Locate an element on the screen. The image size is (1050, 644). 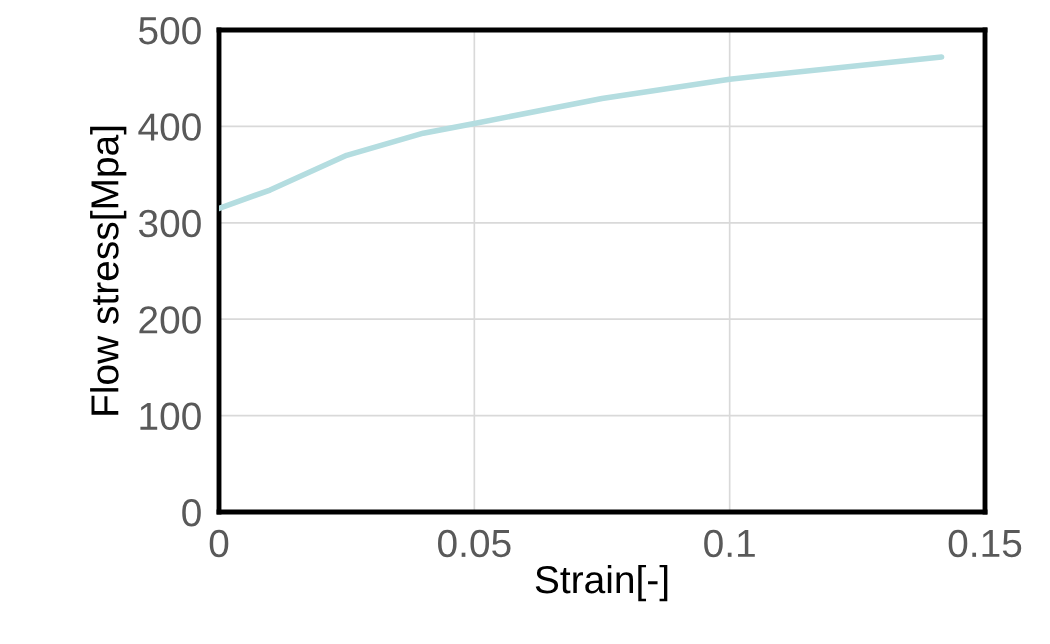
x-tick-label: 0.1 is located at coordinates (729, 543).